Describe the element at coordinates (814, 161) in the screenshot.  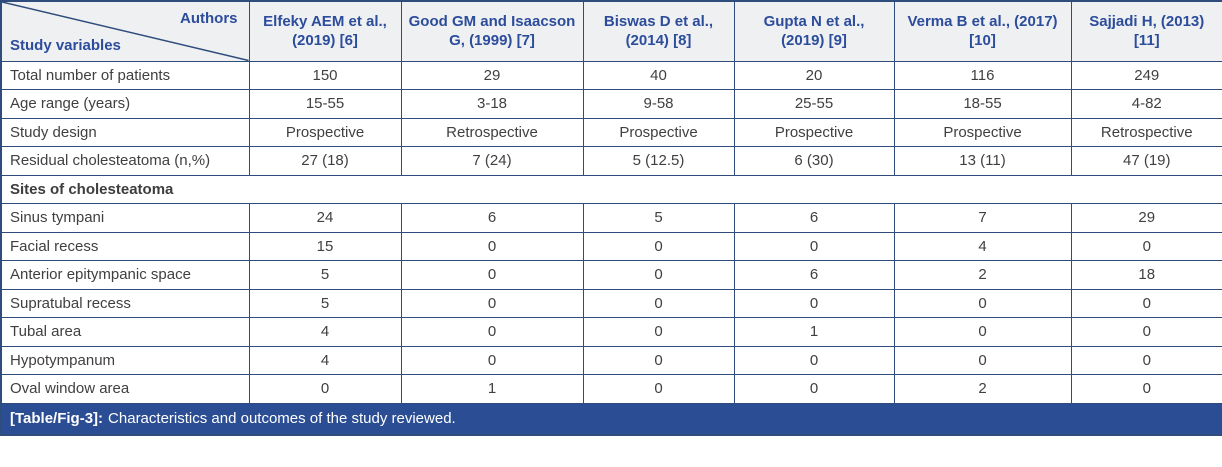
I see `cell-value: 6 (30)` at that location.